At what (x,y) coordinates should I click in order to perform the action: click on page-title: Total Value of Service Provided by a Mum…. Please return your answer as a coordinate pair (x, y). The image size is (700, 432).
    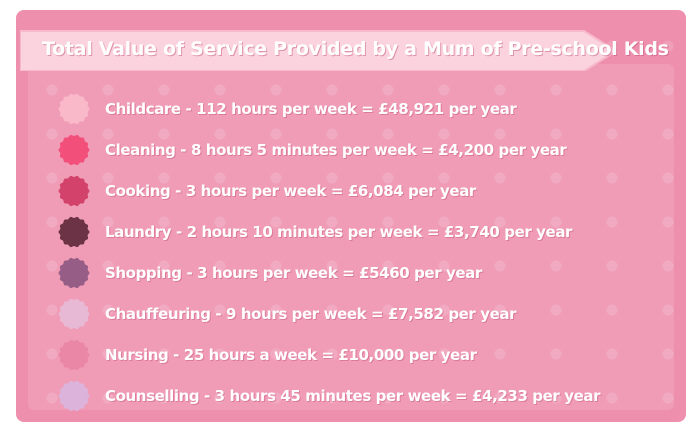
    Looking at the image, I should click on (355, 49).